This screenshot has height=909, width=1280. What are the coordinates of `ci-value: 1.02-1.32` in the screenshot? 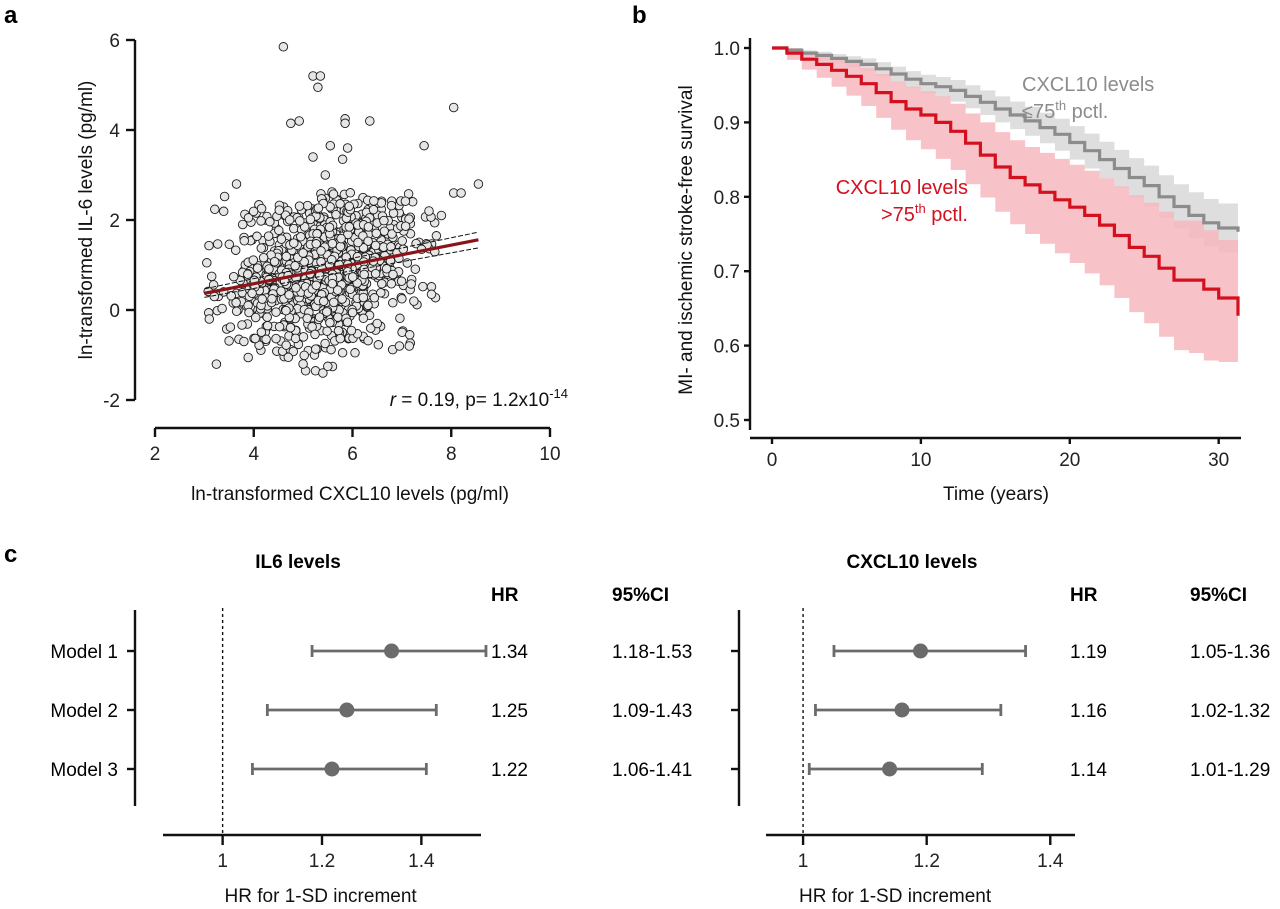 It's located at (1230, 711).